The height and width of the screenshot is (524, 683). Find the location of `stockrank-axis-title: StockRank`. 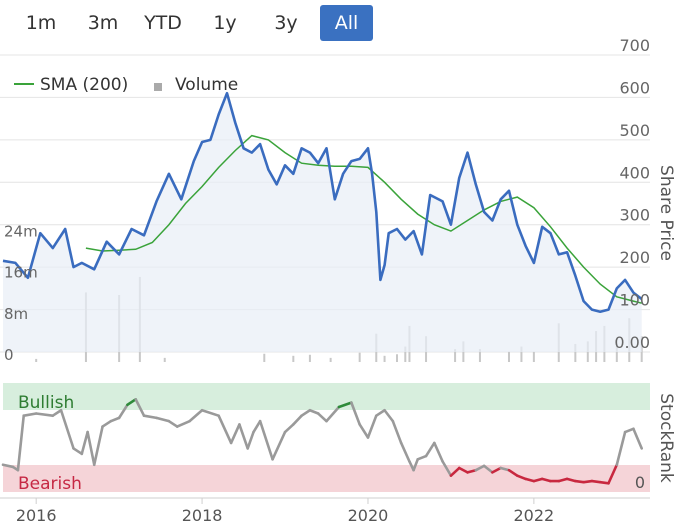

stockrank-axis-title: StockRank is located at coordinates (666, 438).